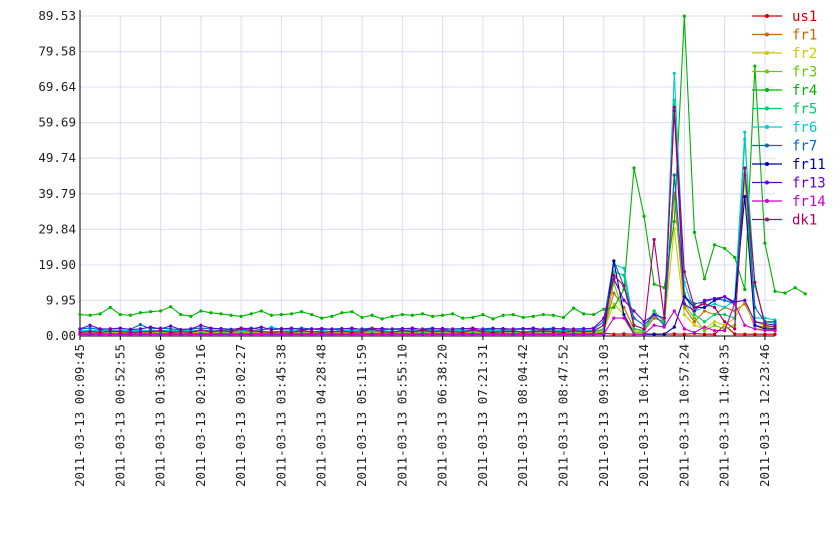  I want to click on legend-label: fr6, so click(804, 128).